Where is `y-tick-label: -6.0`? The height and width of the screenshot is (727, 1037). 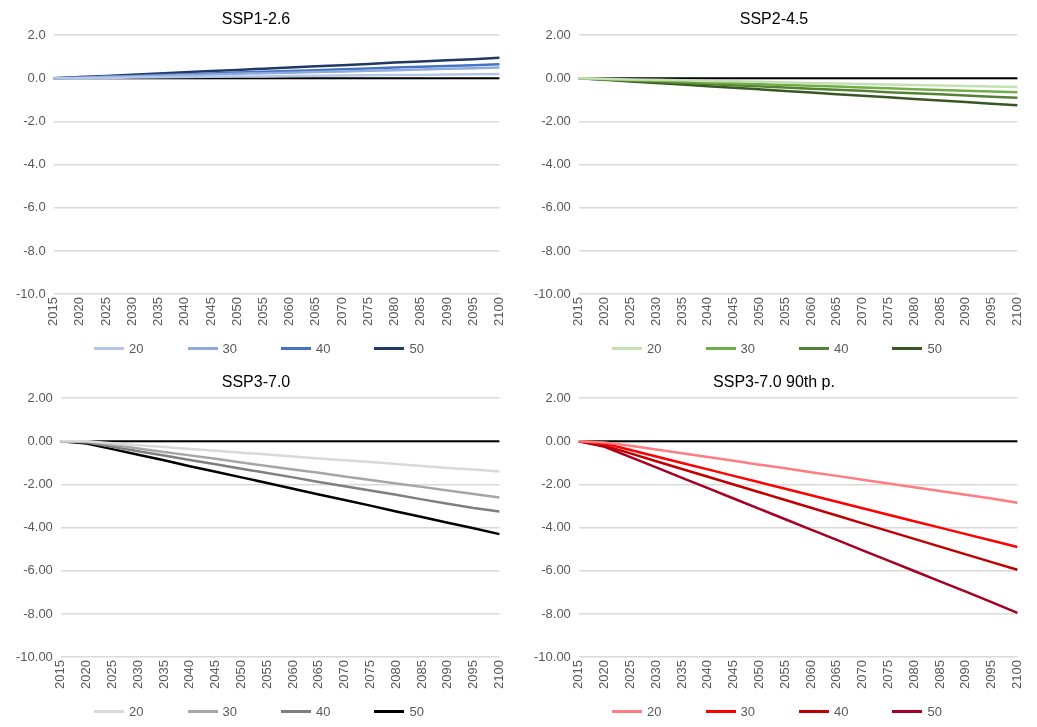
y-tick-label: -6.0 is located at coordinates (34, 207).